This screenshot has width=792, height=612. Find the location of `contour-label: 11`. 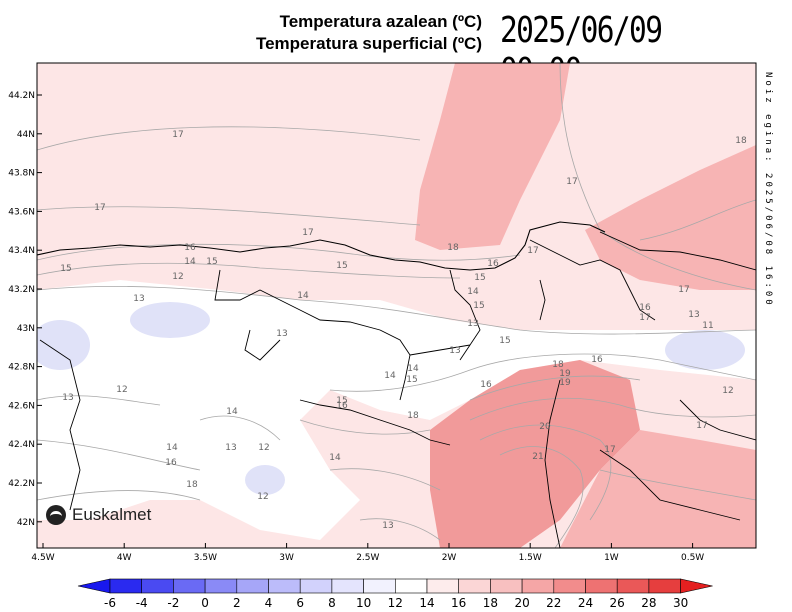

contour-label: 11 is located at coordinates (707, 326).